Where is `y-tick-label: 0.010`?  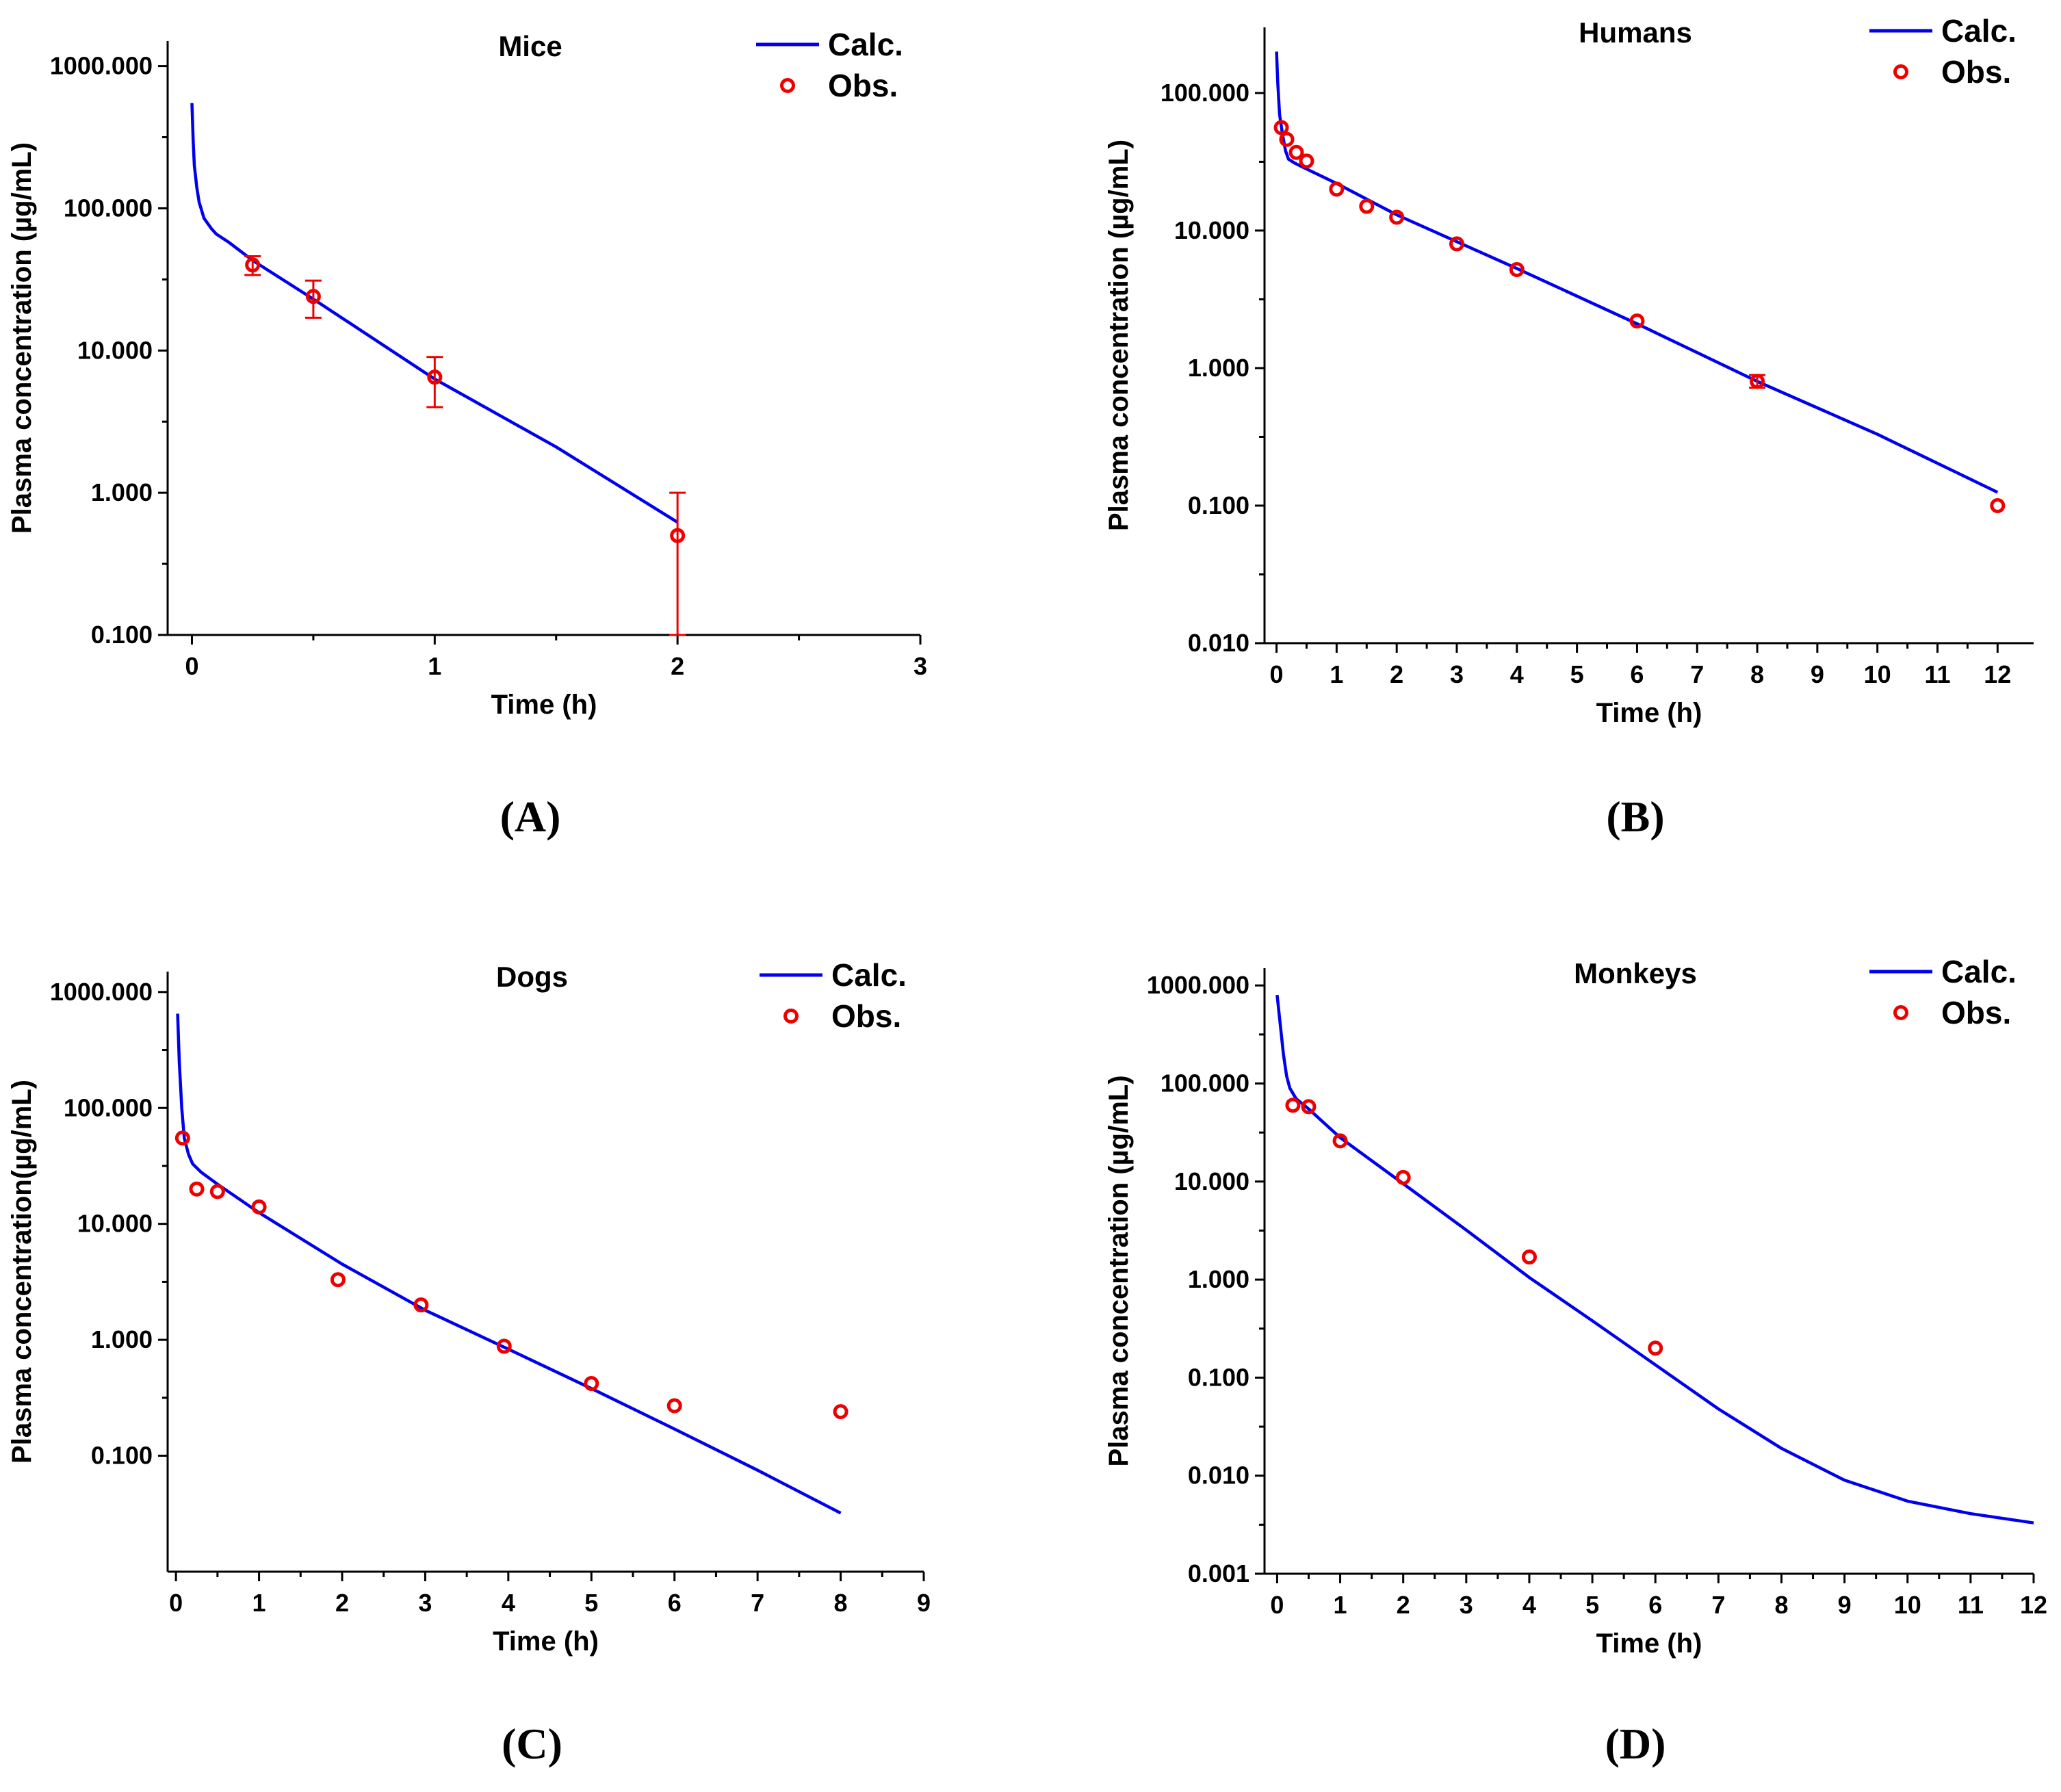
y-tick-label: 0.010 is located at coordinates (1218, 1476).